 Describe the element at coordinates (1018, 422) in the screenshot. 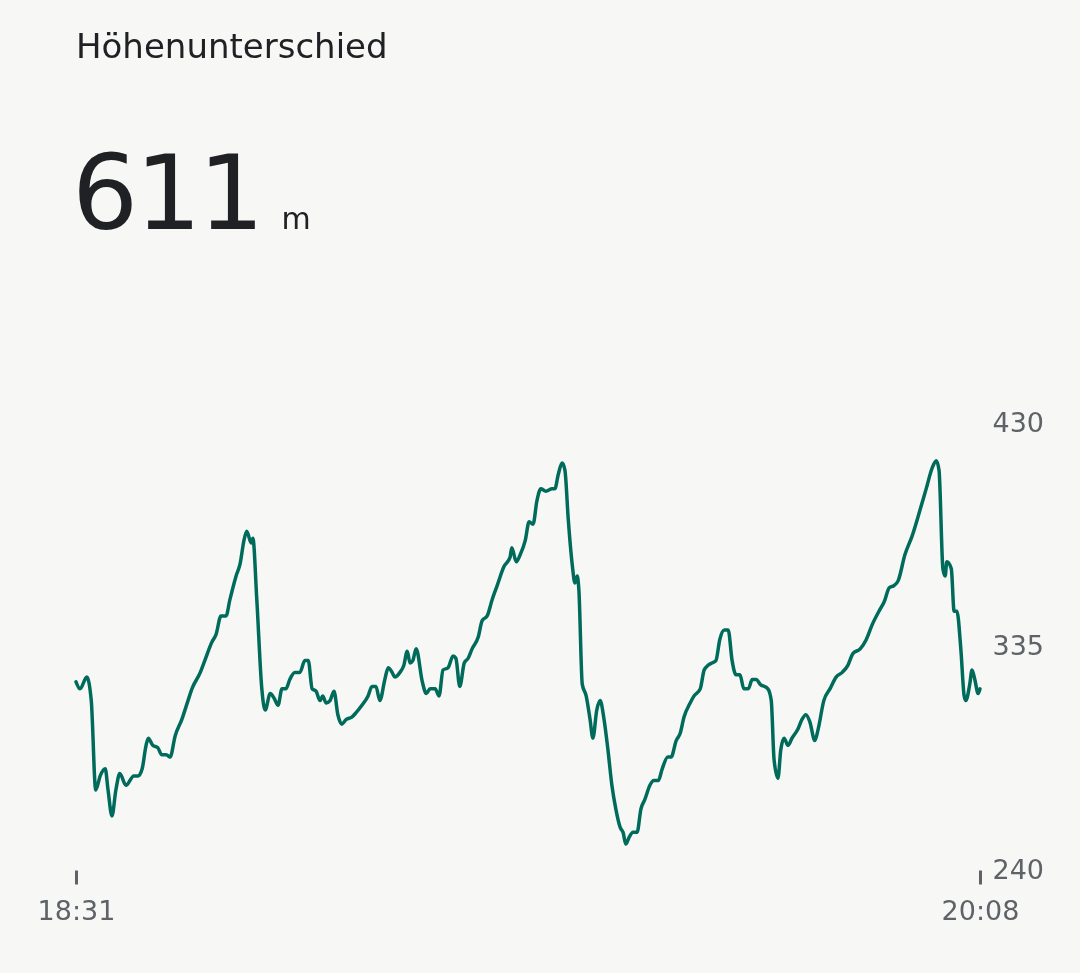

I see `y-tick-label: 430` at that location.